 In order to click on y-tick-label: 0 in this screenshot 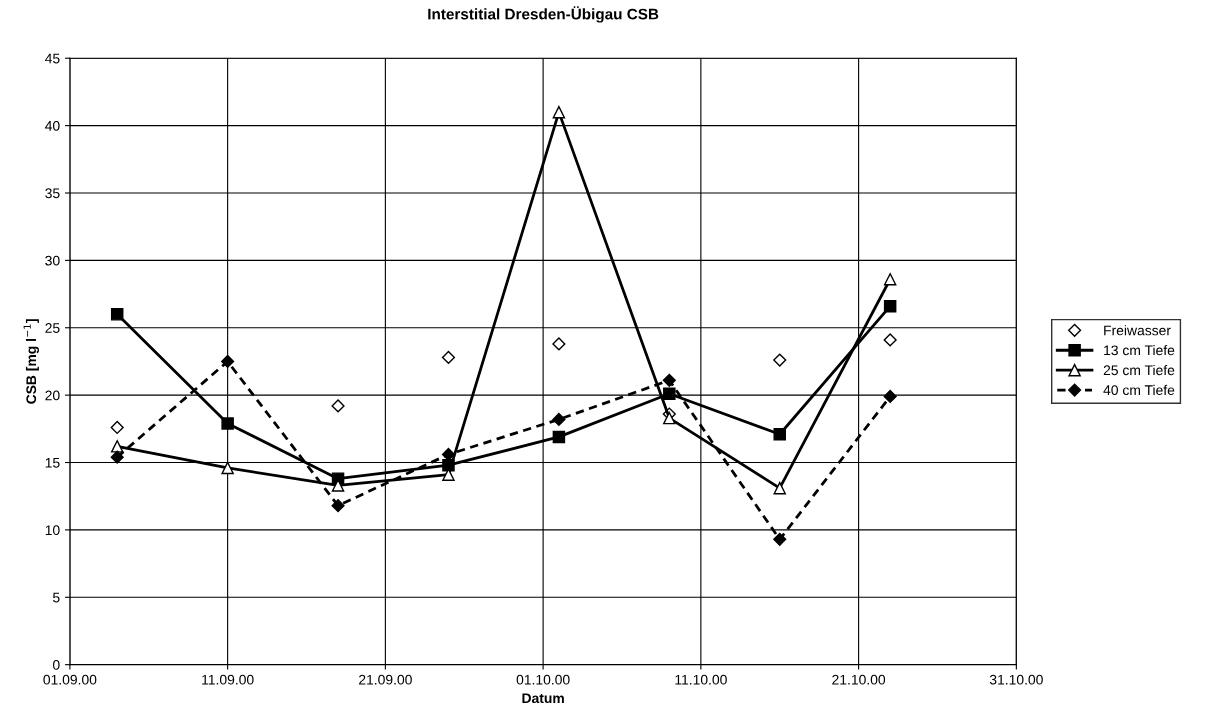, I will do `click(56, 665)`.